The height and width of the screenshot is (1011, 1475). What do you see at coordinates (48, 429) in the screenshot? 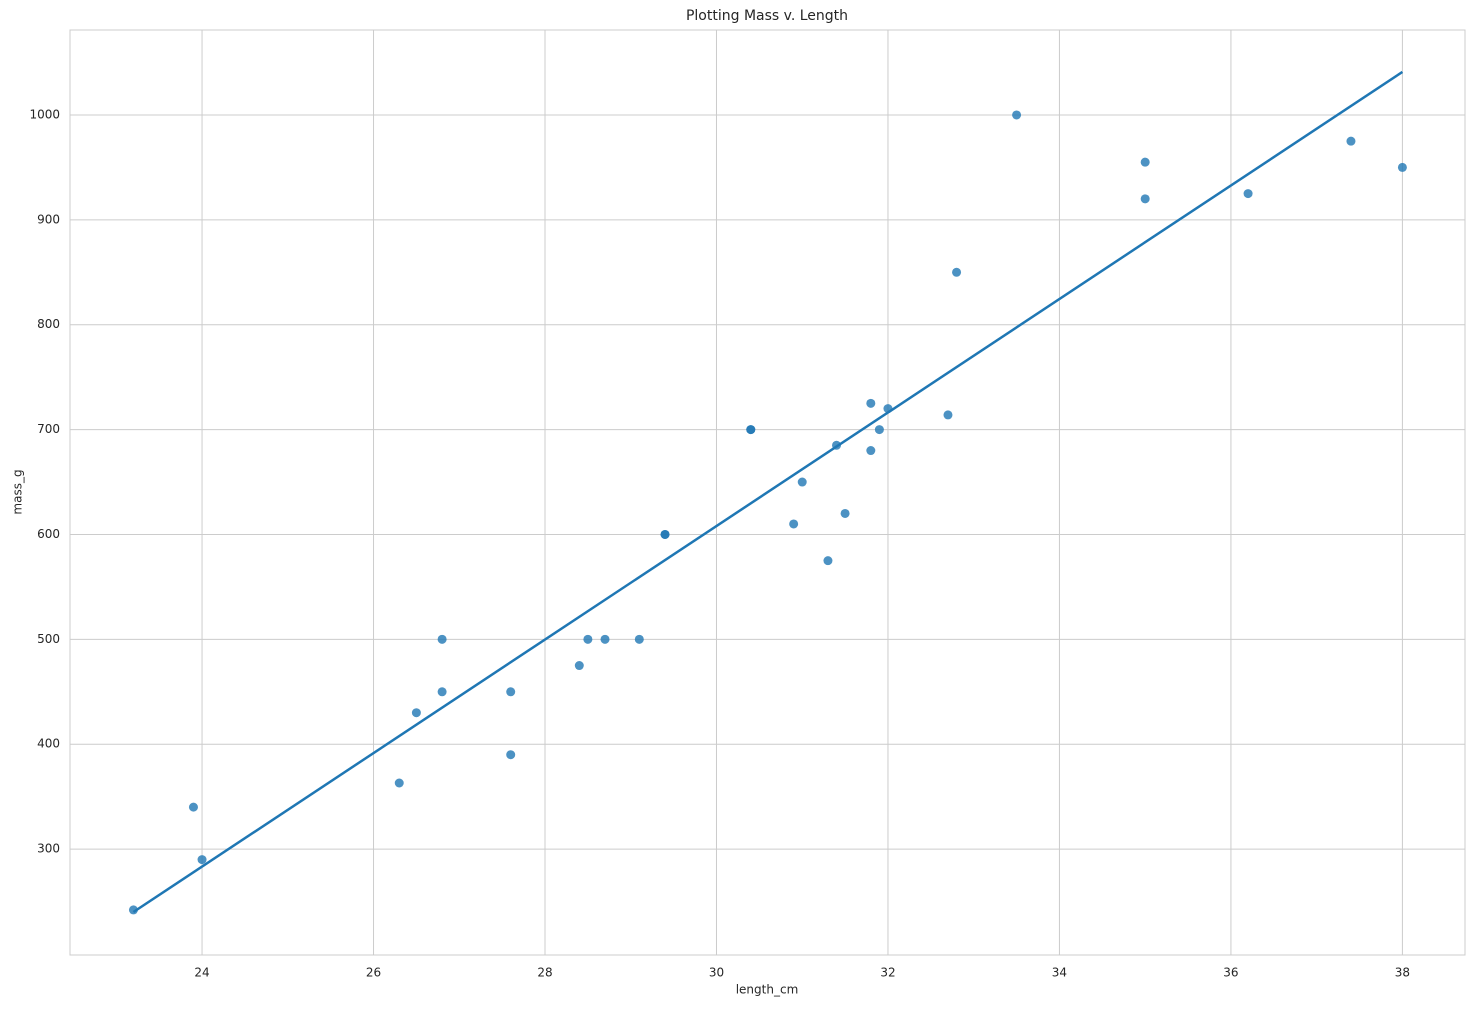
I see `y-tick-label: 700` at bounding box center [48, 429].